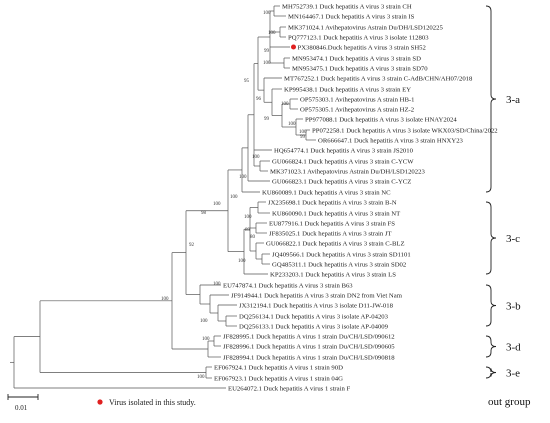 This screenshot has height=423, width=550. What do you see at coordinates (293, 47) in the screenshot?
I see `study-isolate-marker-icon` at bounding box center [293, 47].